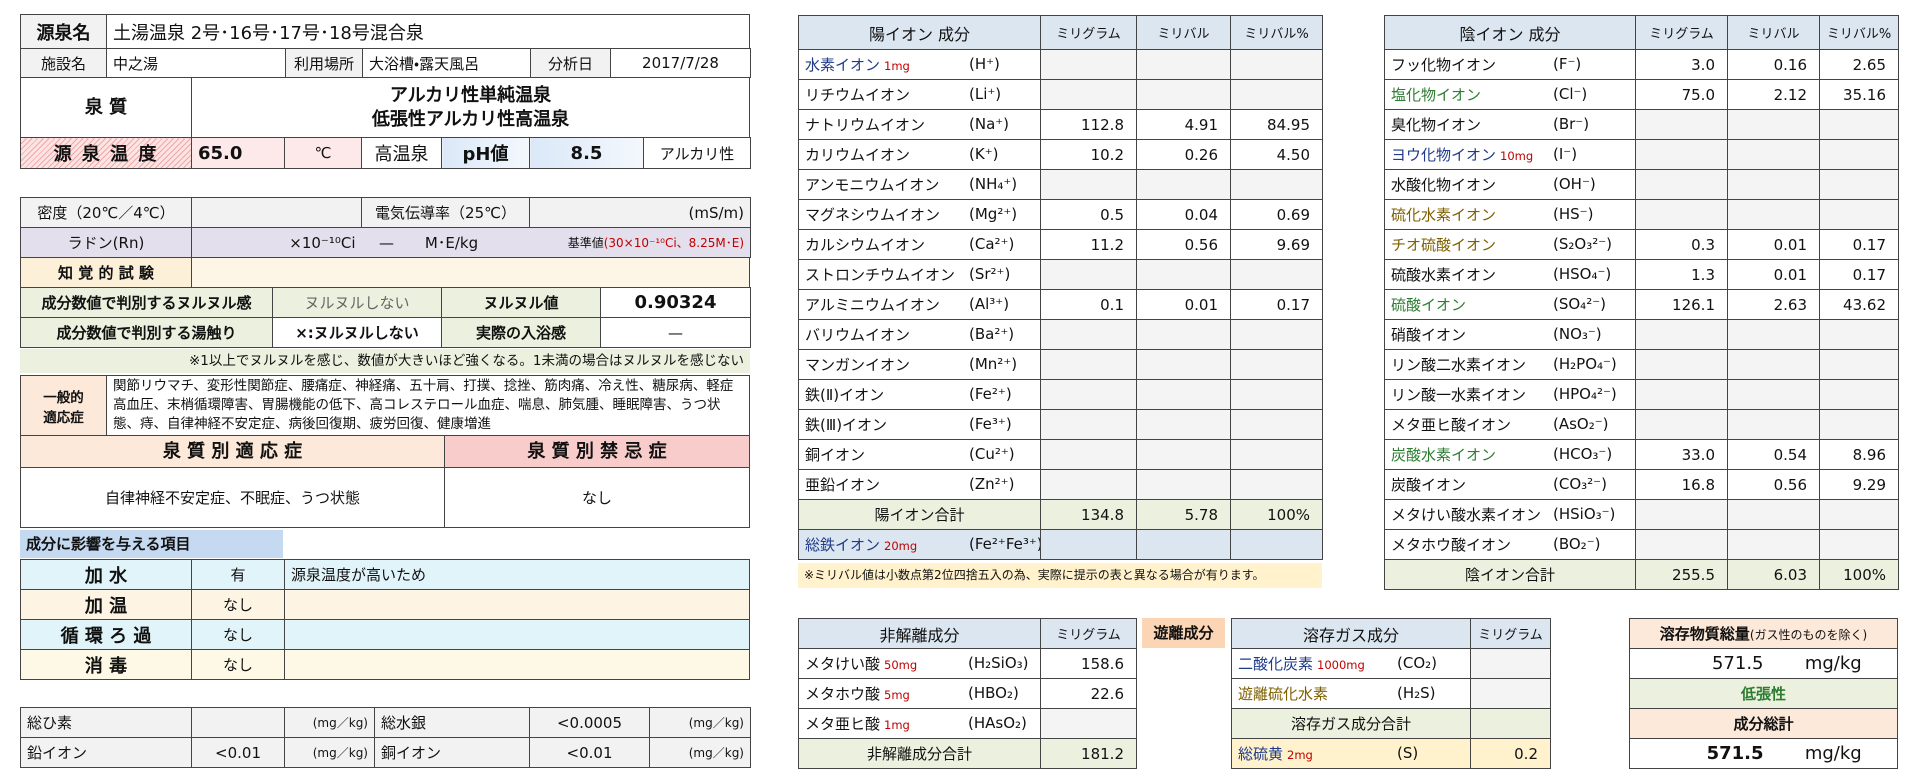 The width and height of the screenshot is (1920, 780). What do you see at coordinates (897, 725) in the screenshot?
I see `limit-note: 1mg` at bounding box center [897, 725].